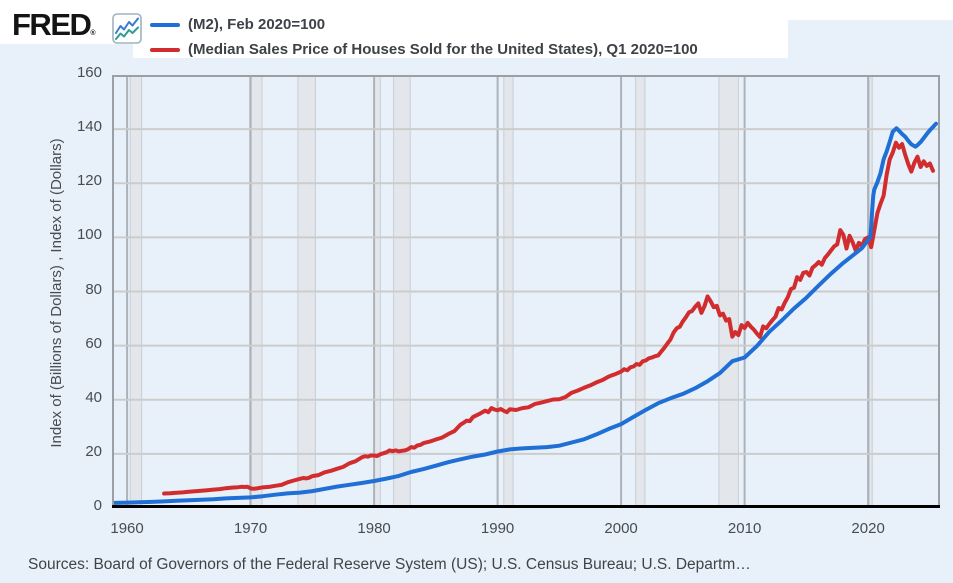 Image resolution: width=953 pixels, height=583 pixels. Describe the element at coordinates (250, 528) in the screenshot. I see `x-tick-label: 1970` at that location.